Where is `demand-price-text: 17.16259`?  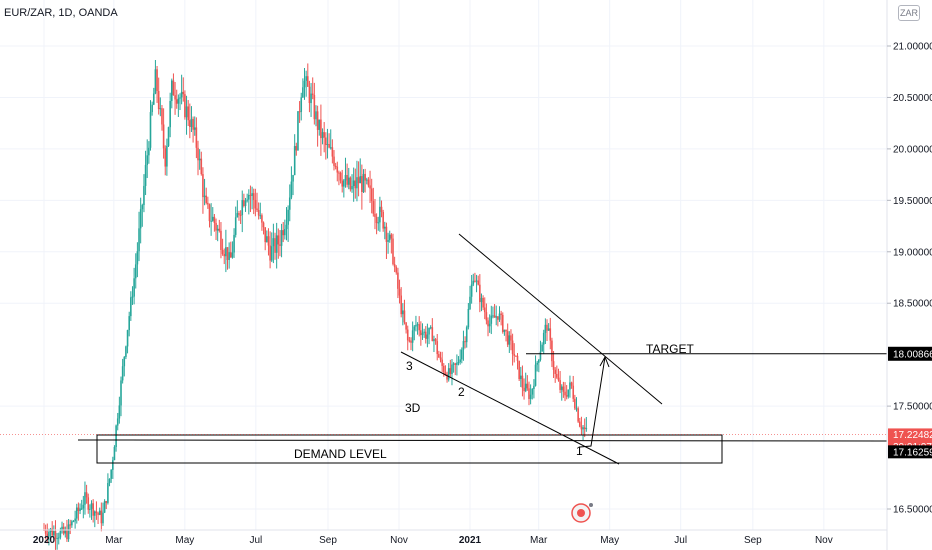
demand-price-text: 17.16259 is located at coordinates (912, 452).